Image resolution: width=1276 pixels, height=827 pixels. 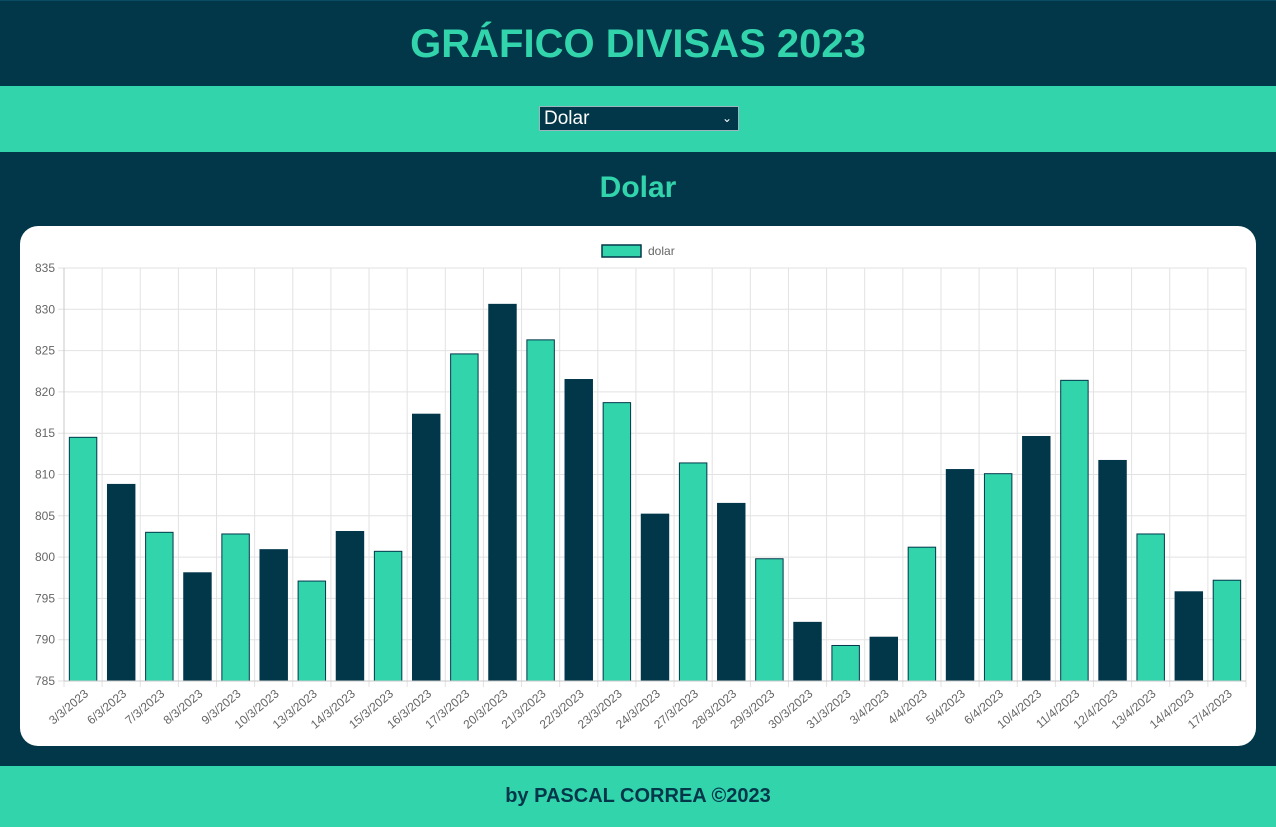 What do you see at coordinates (638, 796) in the screenshot?
I see `page-footer: by PASCAL CORREA ©2023` at bounding box center [638, 796].